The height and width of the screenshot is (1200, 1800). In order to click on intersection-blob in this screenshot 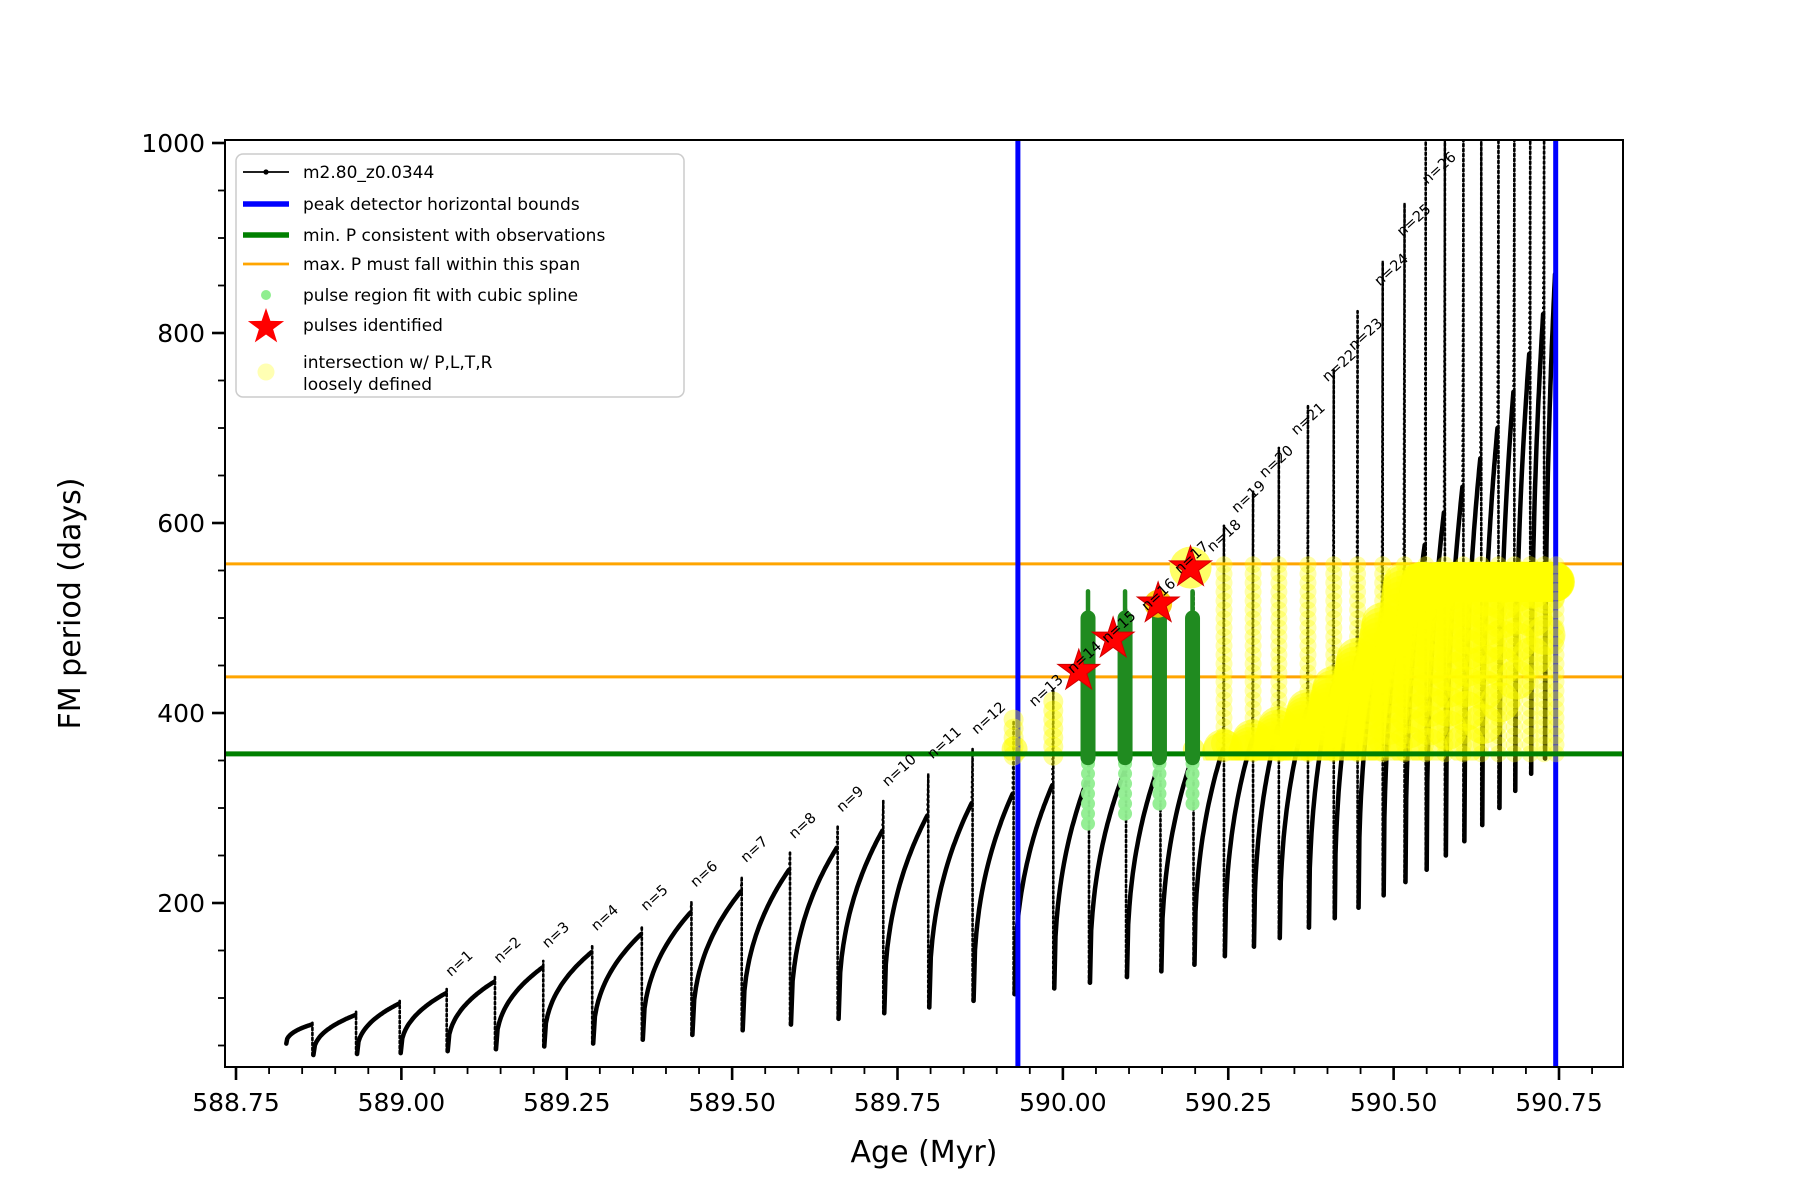, I will do `click(1224, 743)`.